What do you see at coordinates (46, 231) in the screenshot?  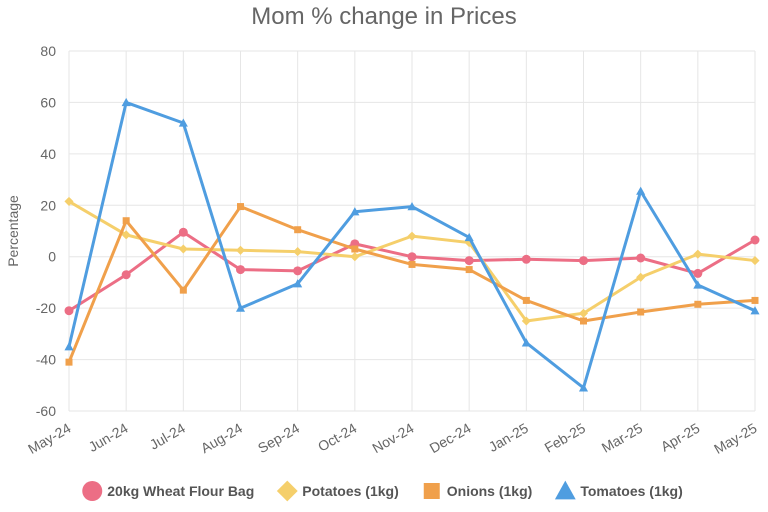 I see `y-tick-labels: 80 60 40 20 0 -20 -40 -60` at bounding box center [46, 231].